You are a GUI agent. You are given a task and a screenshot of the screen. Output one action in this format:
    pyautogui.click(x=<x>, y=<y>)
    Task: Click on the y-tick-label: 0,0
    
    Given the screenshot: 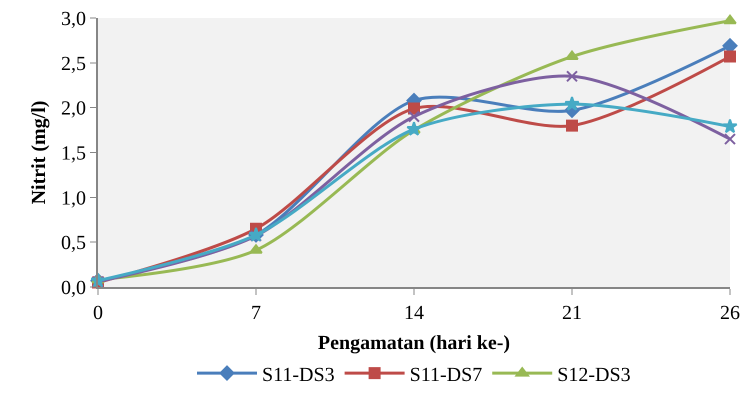 What is the action you would take?
    pyautogui.click(x=73, y=288)
    